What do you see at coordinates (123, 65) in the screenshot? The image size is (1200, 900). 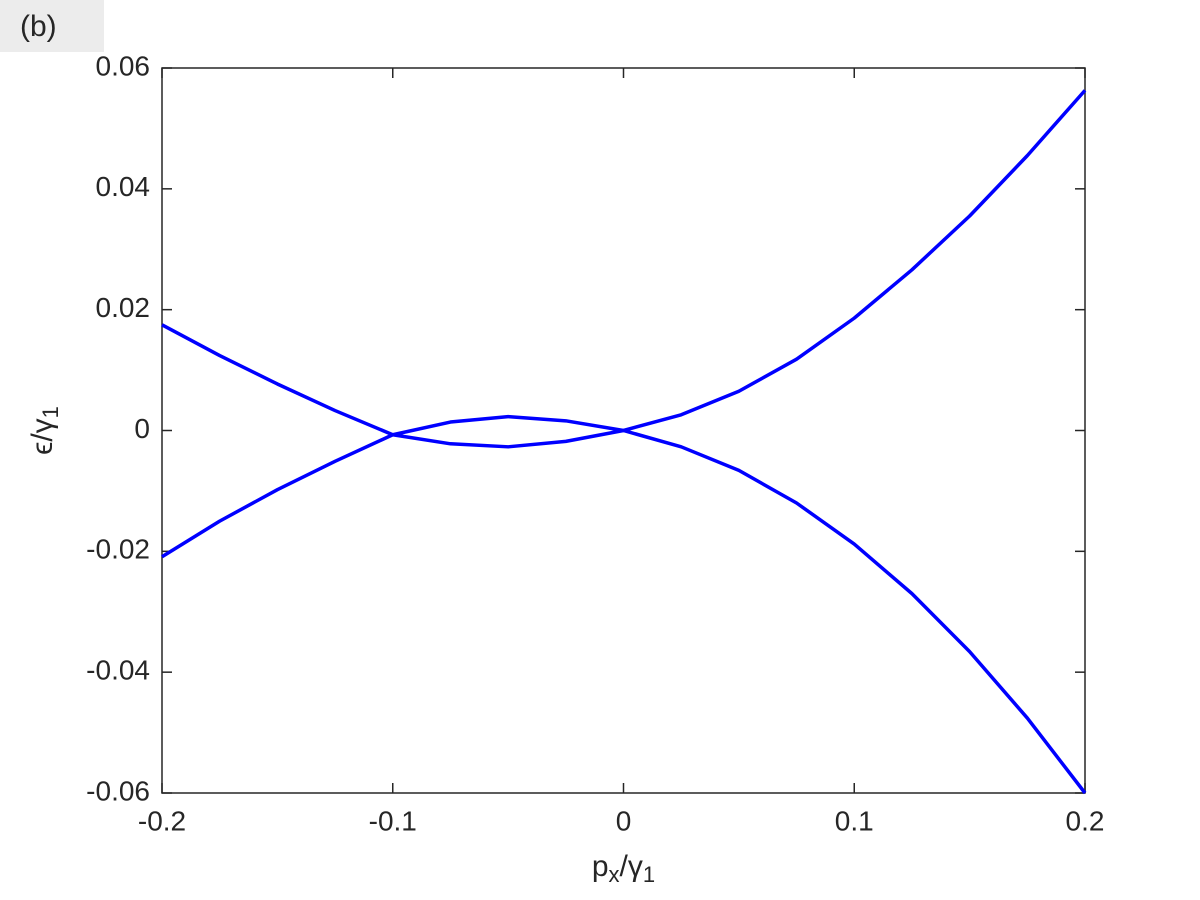 I see `y-tick-label: 0.06` at bounding box center [123, 65].